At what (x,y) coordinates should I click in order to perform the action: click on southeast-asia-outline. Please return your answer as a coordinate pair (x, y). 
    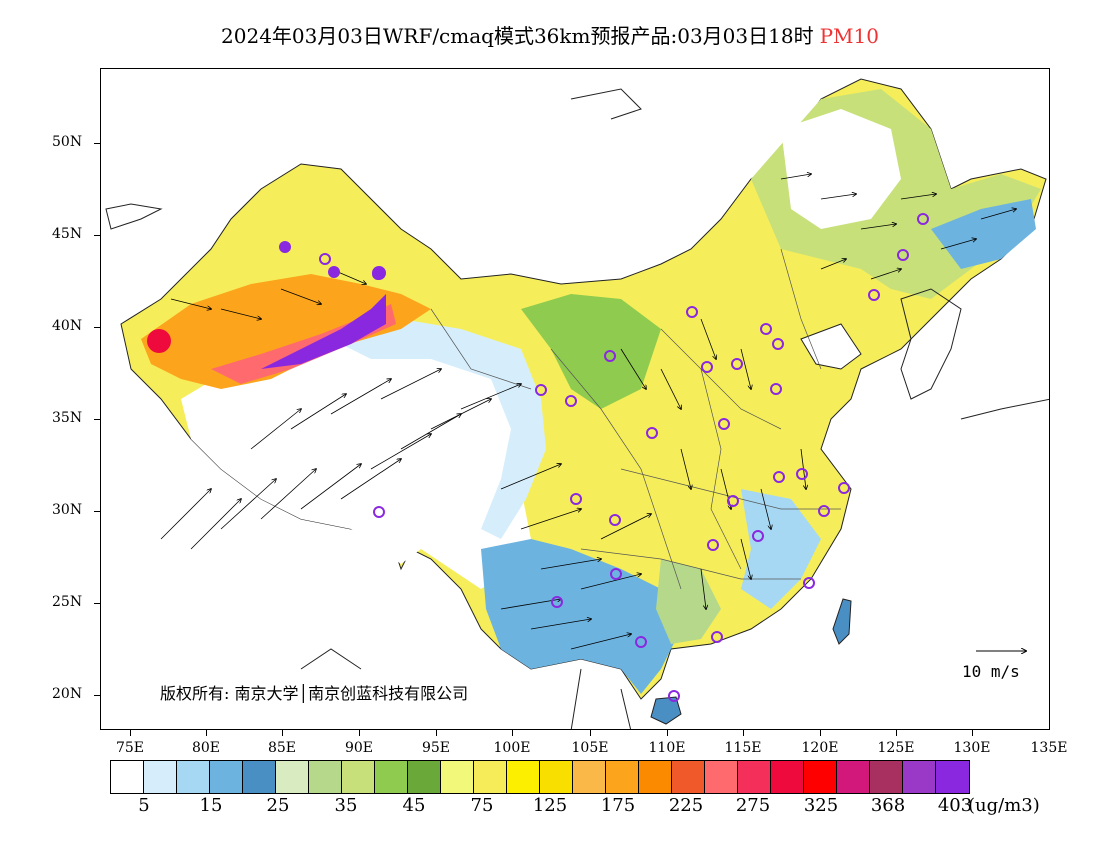
    Looking at the image, I should click on (466, 688).